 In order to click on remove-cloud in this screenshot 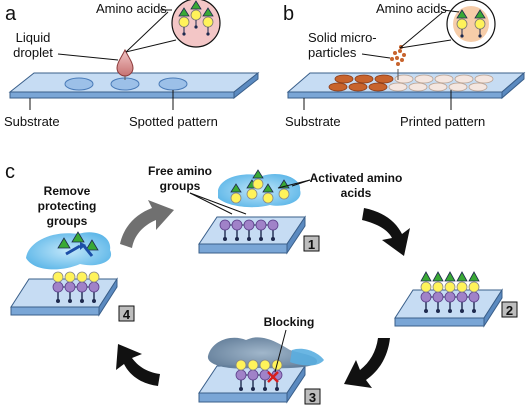, I will do `click(69, 251)`.